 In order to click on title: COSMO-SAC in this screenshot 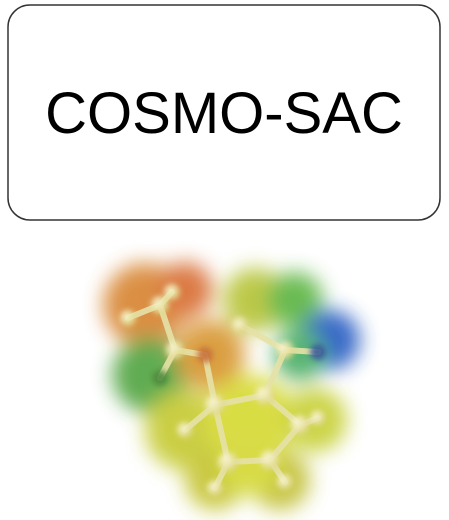, I will do `click(224, 113)`.